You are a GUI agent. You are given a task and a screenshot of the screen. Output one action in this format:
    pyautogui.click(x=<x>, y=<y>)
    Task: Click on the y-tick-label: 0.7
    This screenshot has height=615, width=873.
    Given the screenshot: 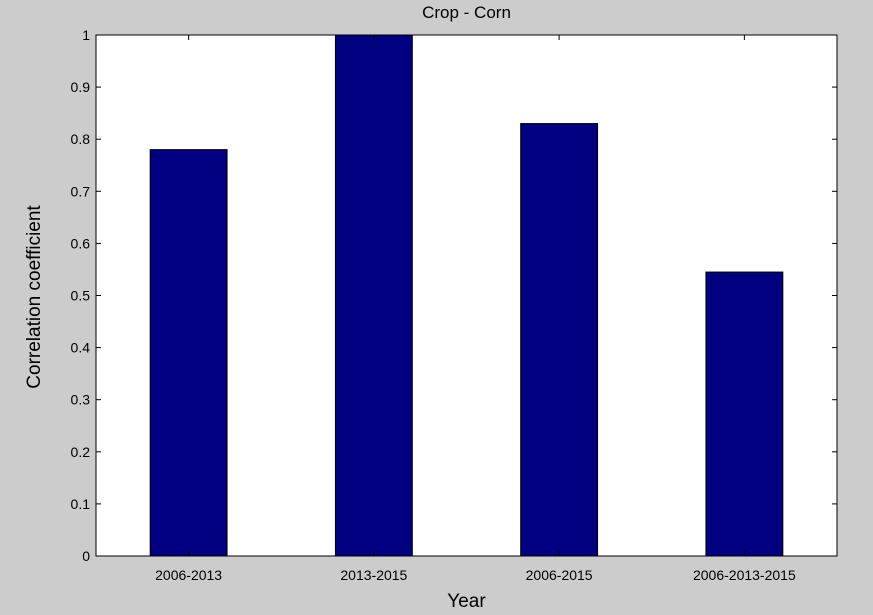 What is the action you would take?
    pyautogui.click(x=81, y=191)
    